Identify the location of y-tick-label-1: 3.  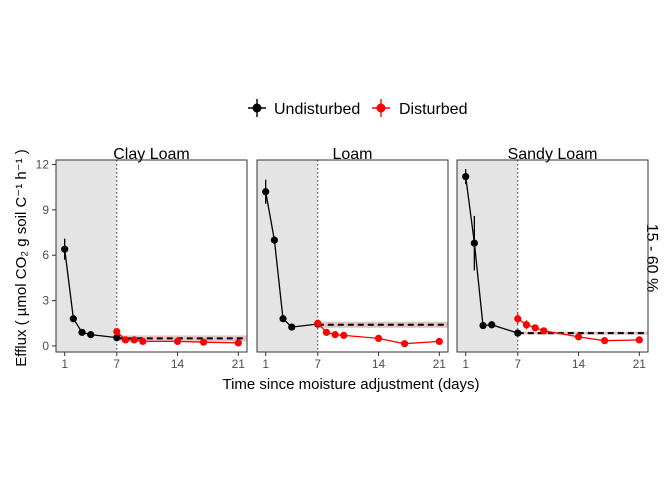
(45, 301).